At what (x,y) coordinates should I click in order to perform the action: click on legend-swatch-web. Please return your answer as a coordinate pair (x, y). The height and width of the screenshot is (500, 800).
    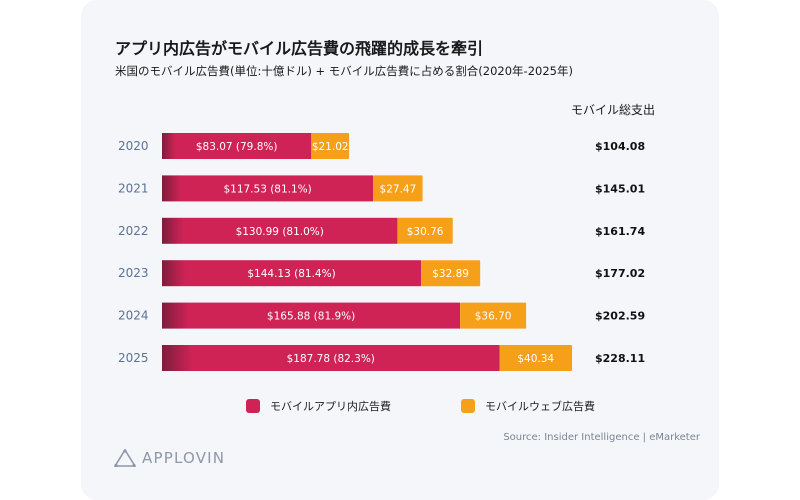
    Looking at the image, I should click on (468, 406).